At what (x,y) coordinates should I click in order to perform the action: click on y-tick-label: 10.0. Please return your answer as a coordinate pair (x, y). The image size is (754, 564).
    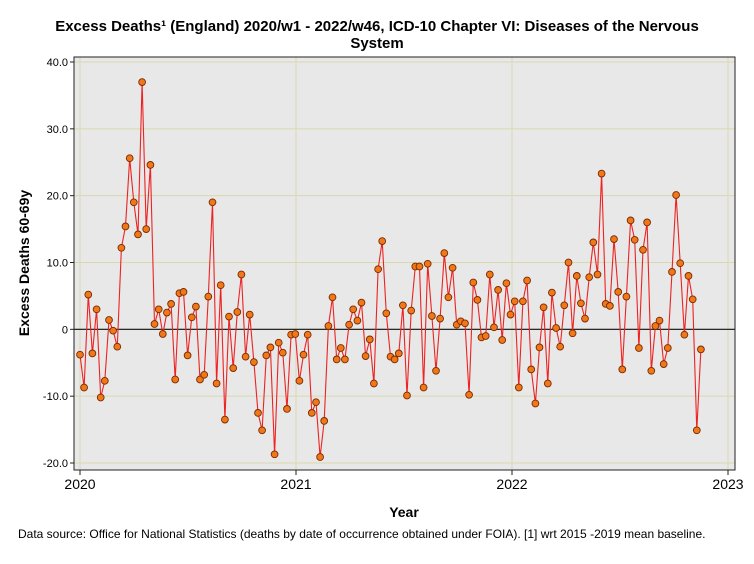
    Looking at the image, I should click on (57, 264).